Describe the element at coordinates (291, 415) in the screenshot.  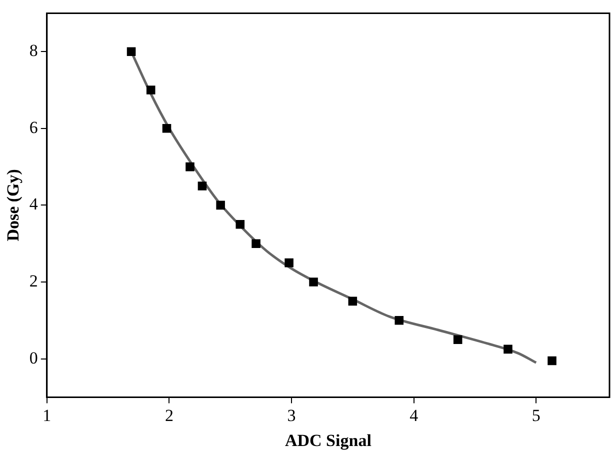
I see `x-tick-label: 3` at that location.